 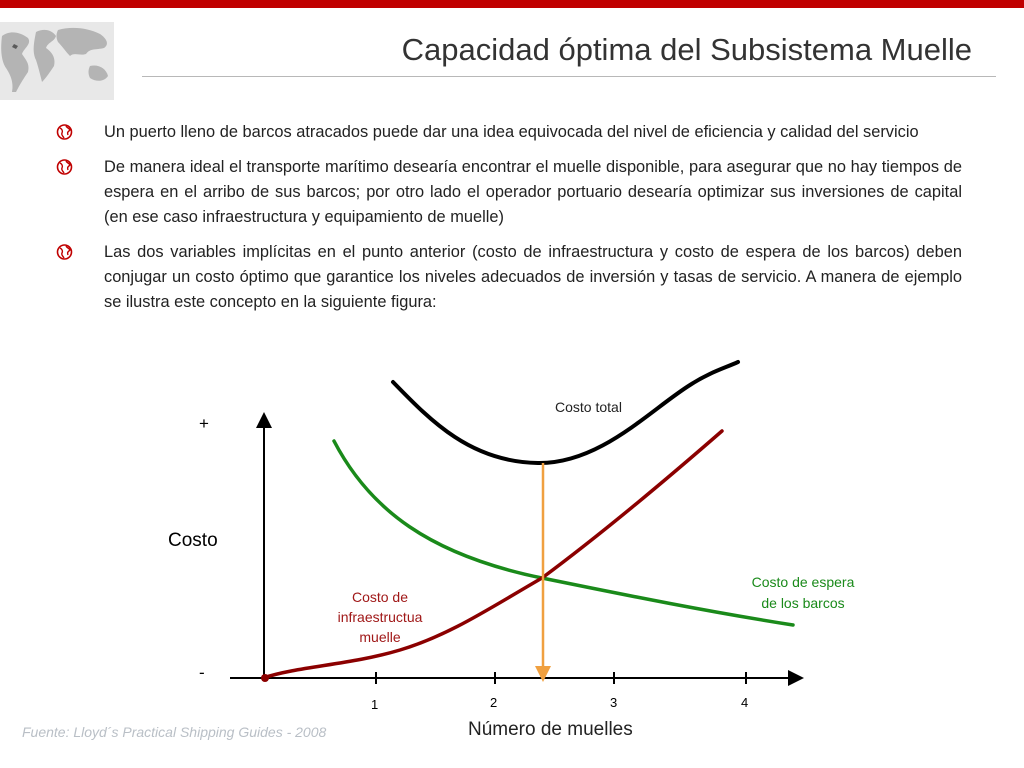 What do you see at coordinates (686, 49) in the screenshot?
I see `page-title: Capacidad óptima del Subsistema Muelle` at bounding box center [686, 49].